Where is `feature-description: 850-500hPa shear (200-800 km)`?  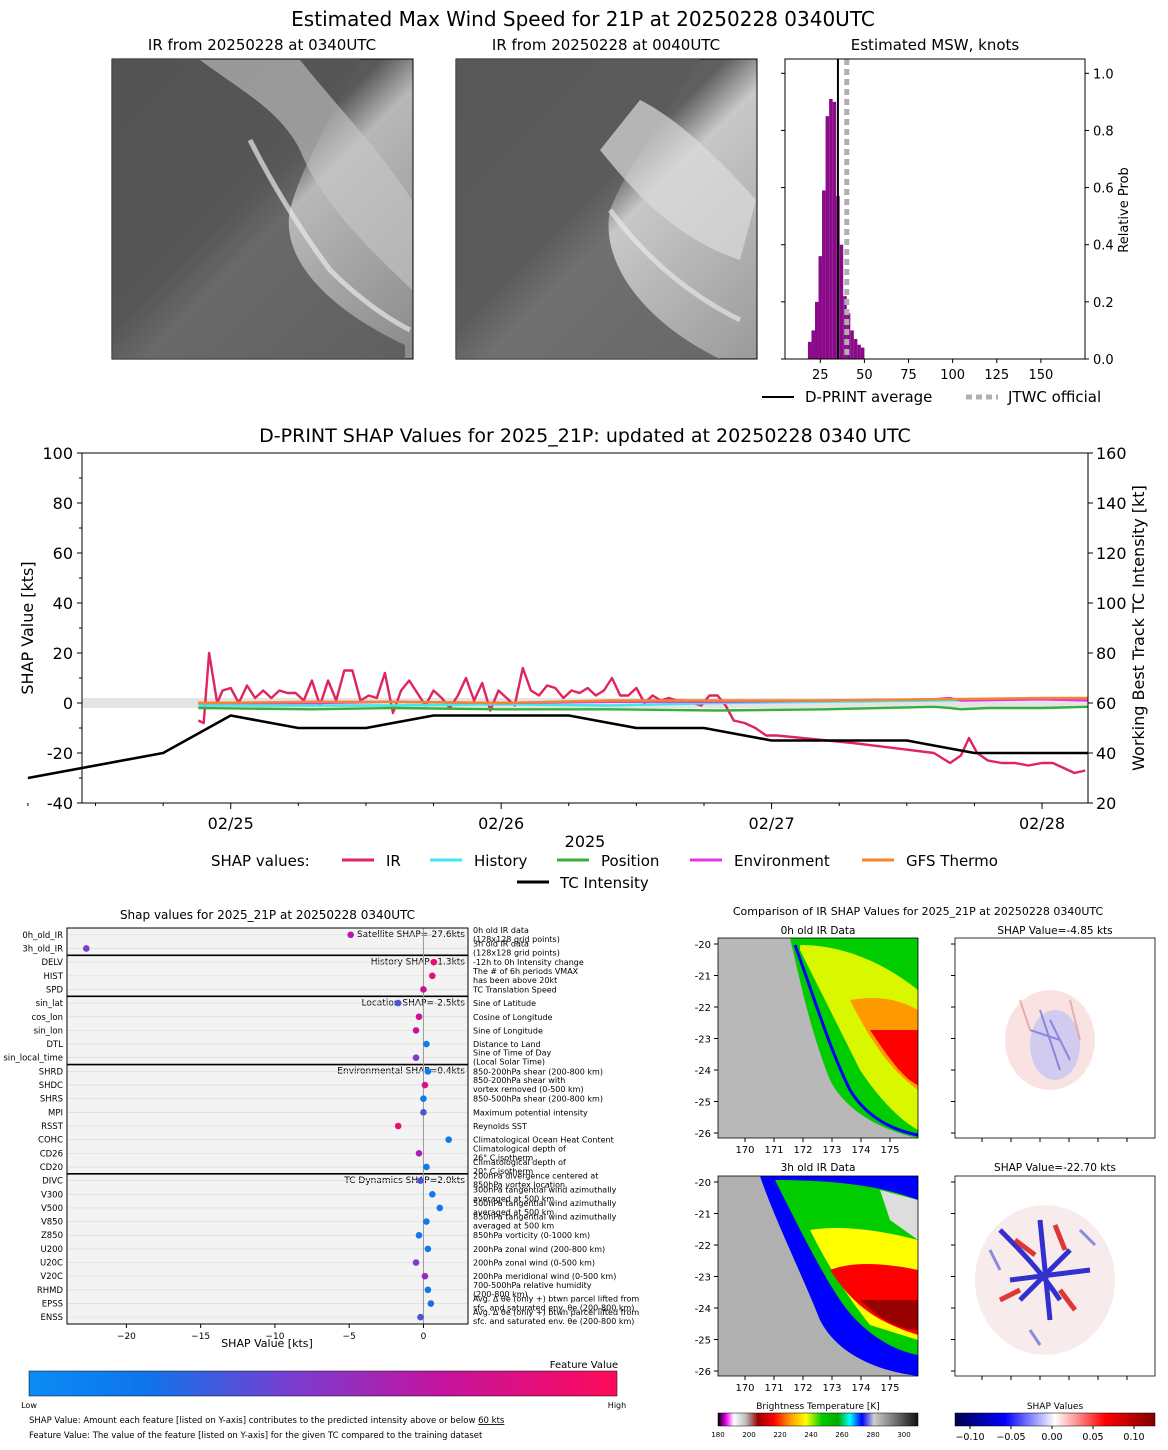 feature-description: 850-500hPa shear (200-800 km) is located at coordinates (538, 1099).